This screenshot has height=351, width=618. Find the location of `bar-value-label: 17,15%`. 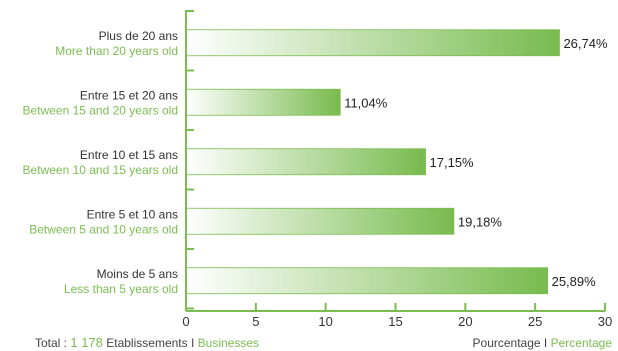

bar-value-label: 17,15% is located at coordinates (452, 162).